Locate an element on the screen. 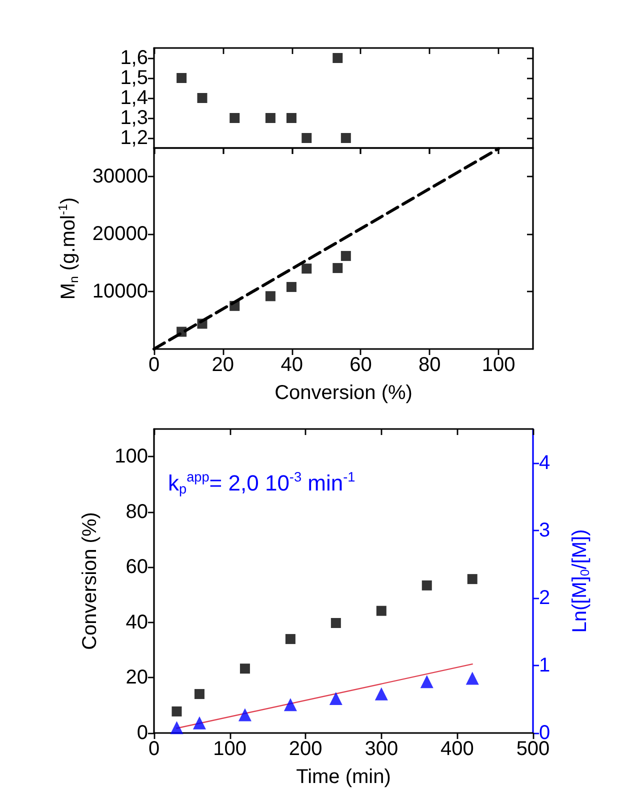 This screenshot has height=797, width=622. y2-tick-label: 3 is located at coordinates (544, 530).